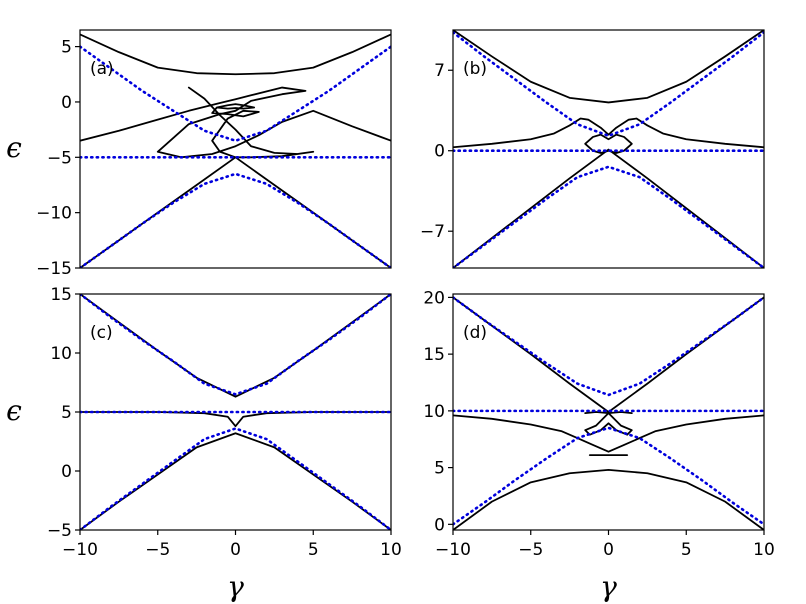 The image size is (806, 604). I want to click on plot-area, so click(608, 413).